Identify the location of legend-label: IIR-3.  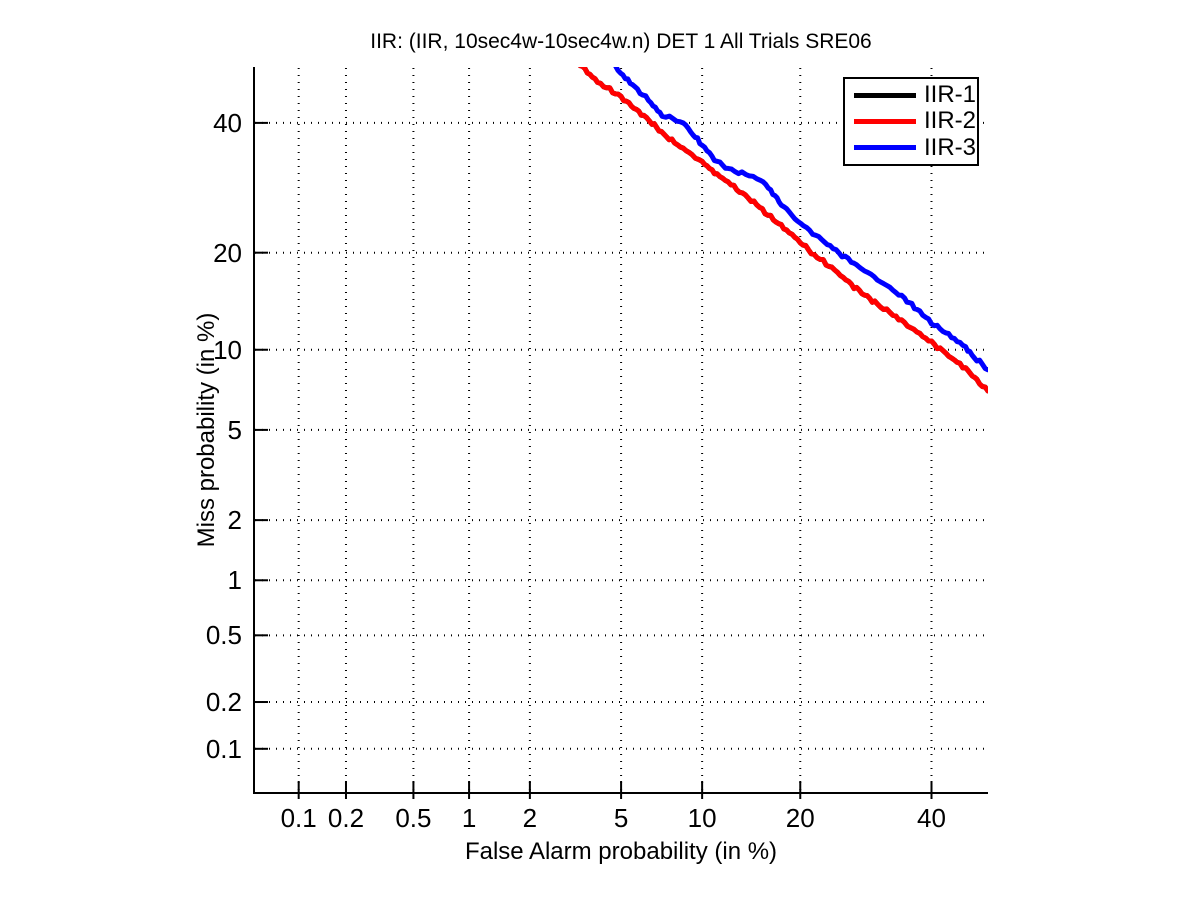
(950, 147).